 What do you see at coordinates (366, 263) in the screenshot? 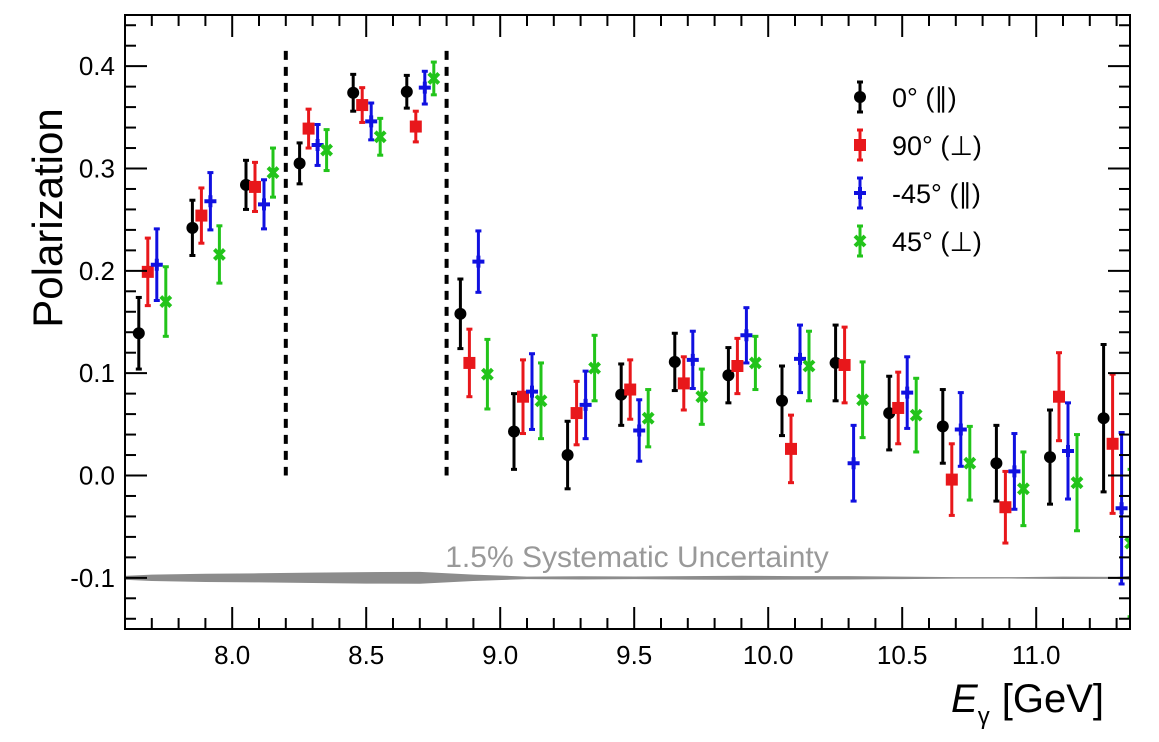
I see `region-divider-lines` at bounding box center [366, 263].